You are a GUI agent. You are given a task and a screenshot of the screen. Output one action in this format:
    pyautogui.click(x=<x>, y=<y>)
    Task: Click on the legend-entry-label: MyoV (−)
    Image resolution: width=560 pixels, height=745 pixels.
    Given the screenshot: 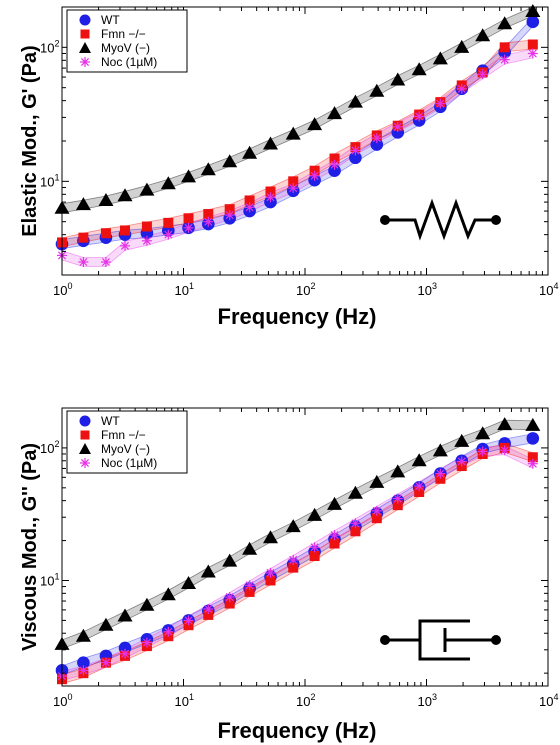 What is the action you would take?
    pyautogui.click(x=125, y=449)
    